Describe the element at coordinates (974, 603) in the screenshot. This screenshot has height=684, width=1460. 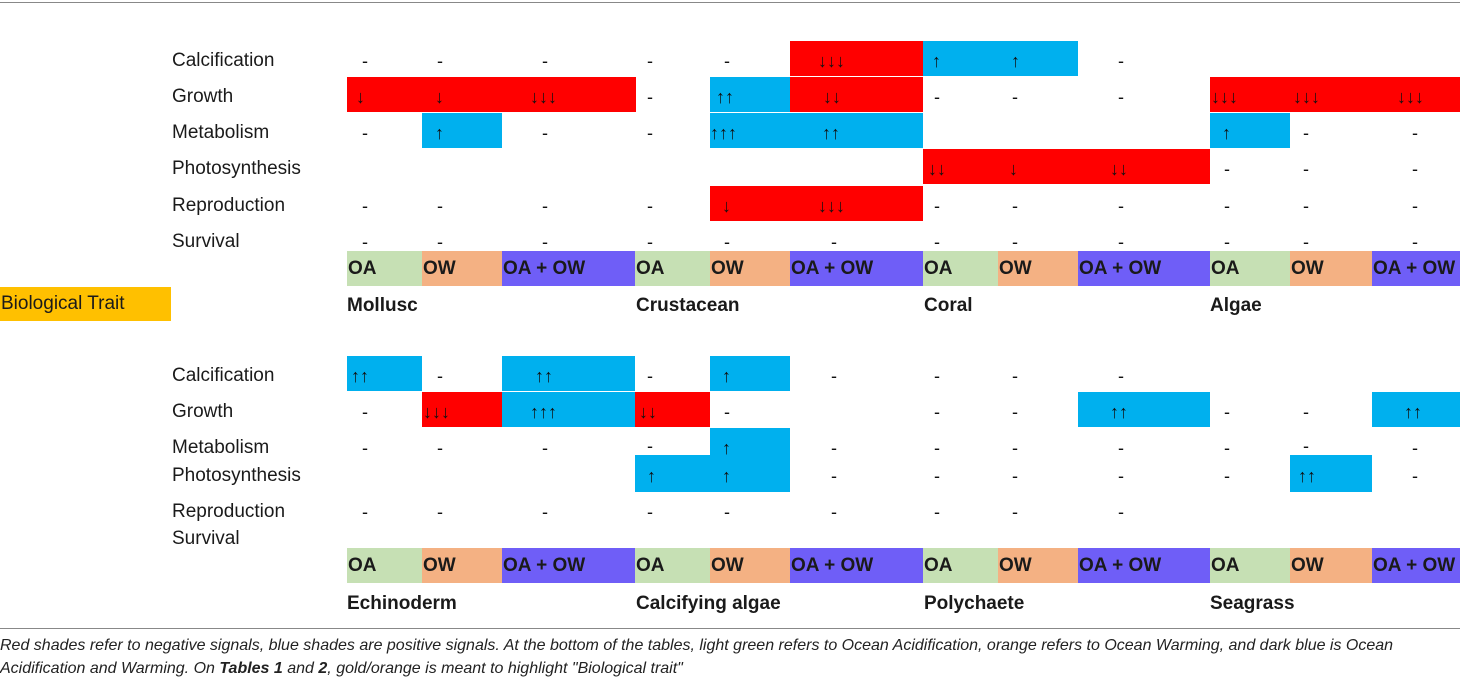
I see `group-polychaete: Polychaete` at that location.